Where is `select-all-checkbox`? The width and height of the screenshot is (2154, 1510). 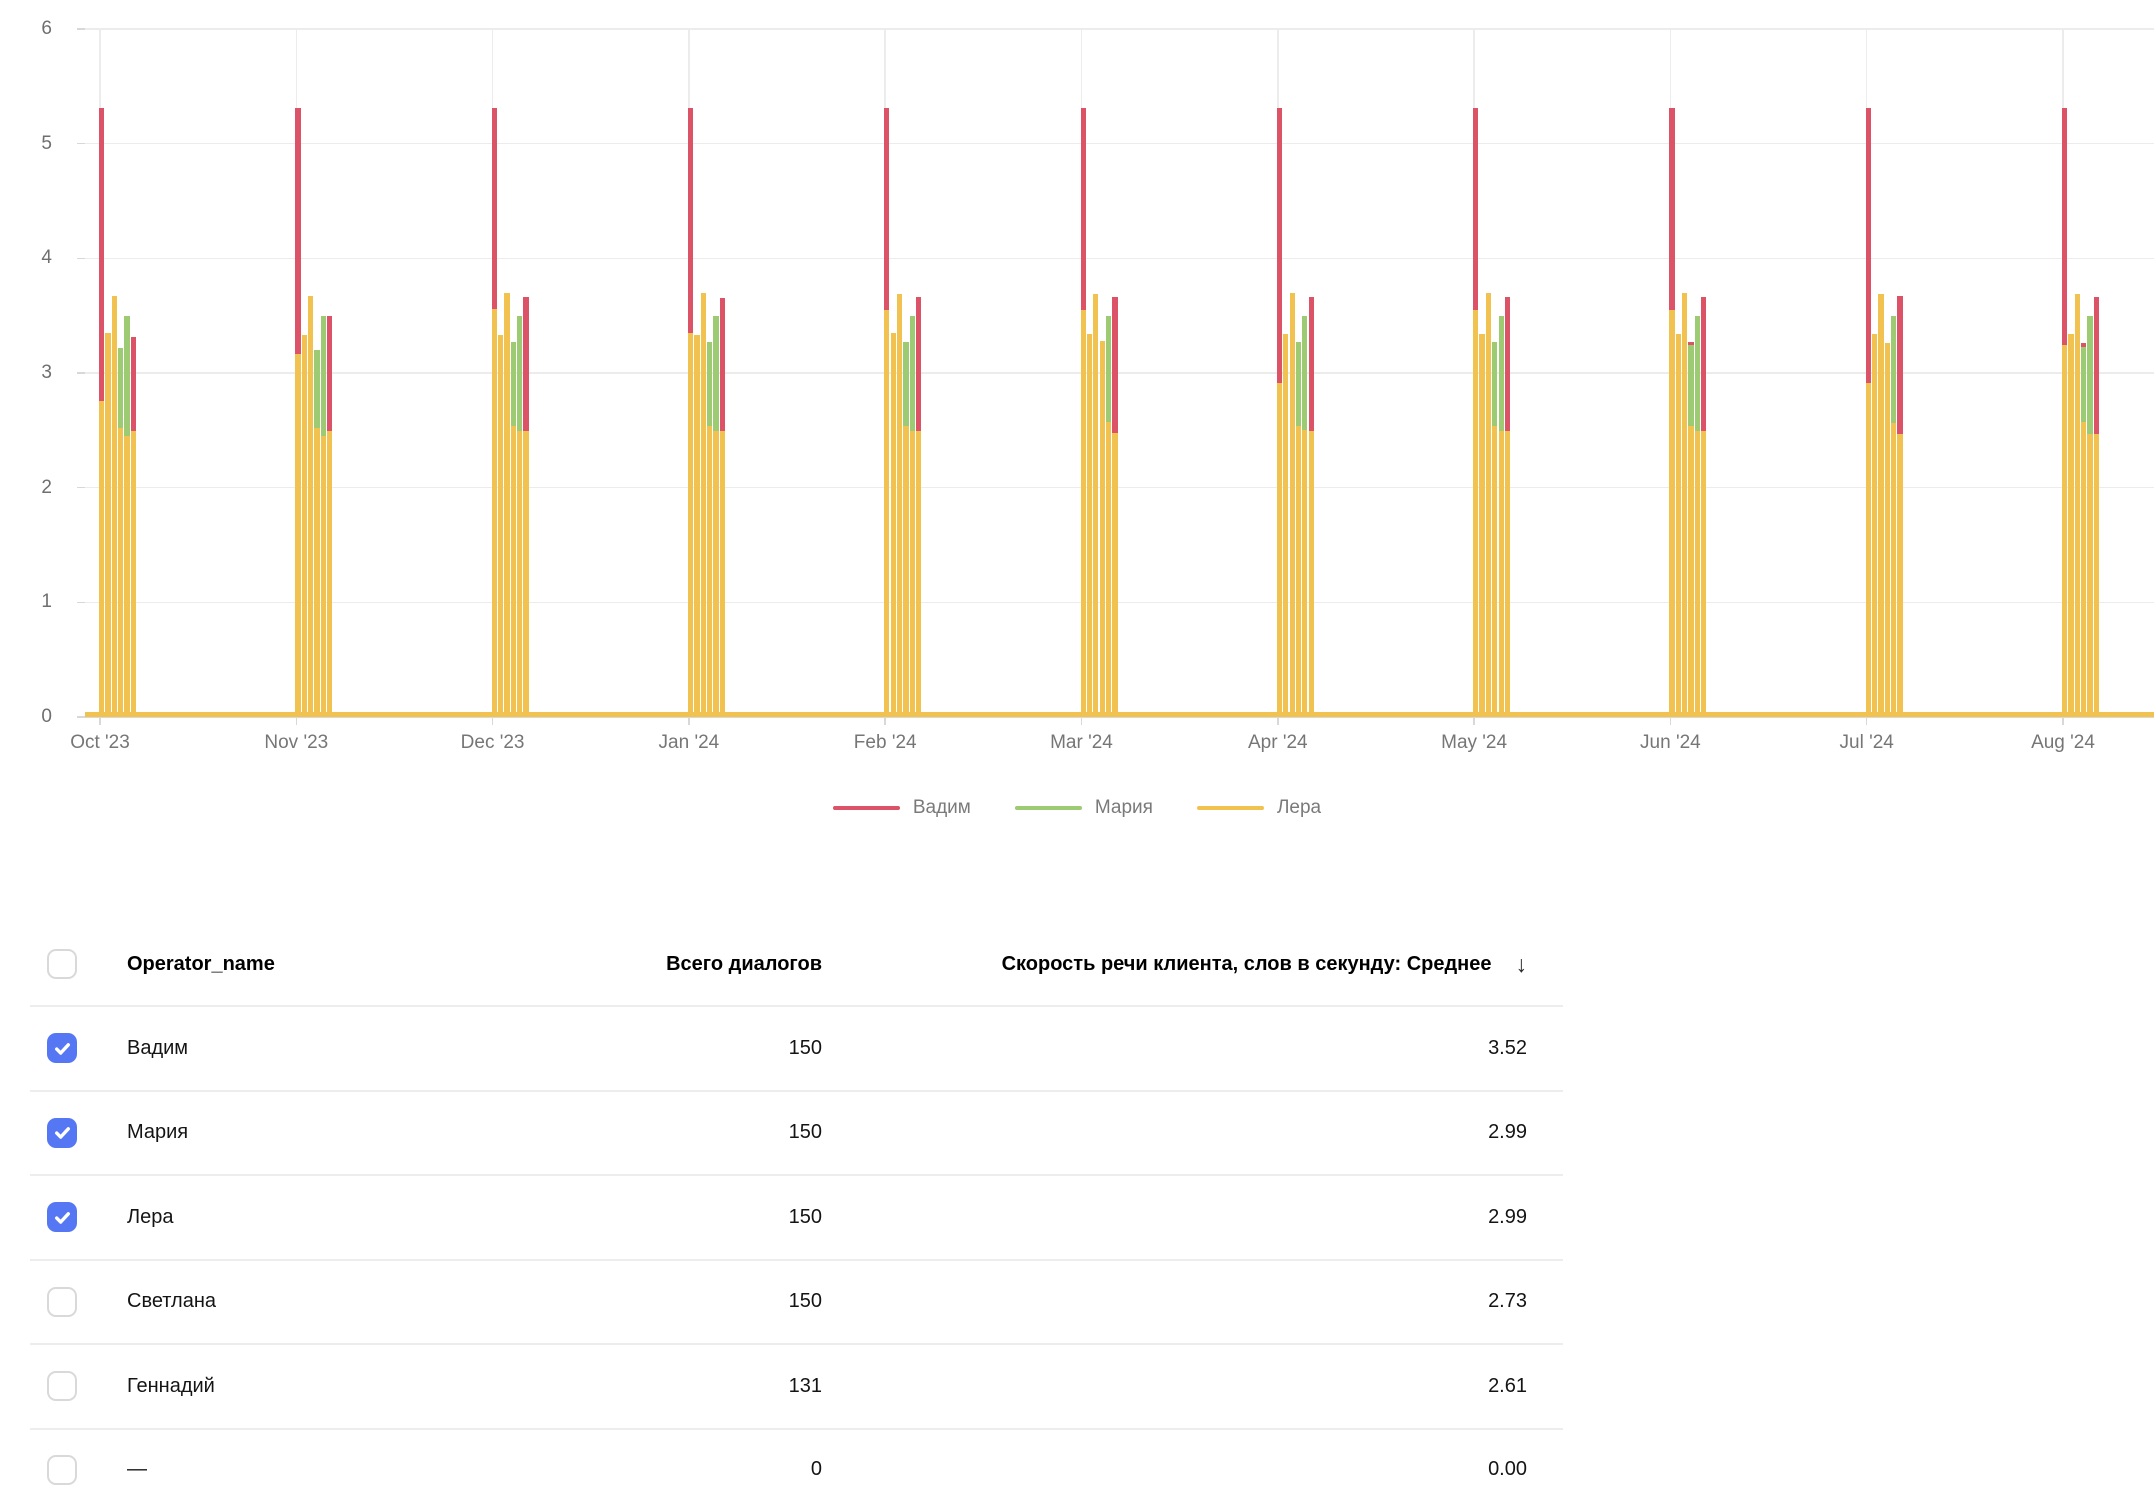 select-all-checkbox is located at coordinates (62, 964).